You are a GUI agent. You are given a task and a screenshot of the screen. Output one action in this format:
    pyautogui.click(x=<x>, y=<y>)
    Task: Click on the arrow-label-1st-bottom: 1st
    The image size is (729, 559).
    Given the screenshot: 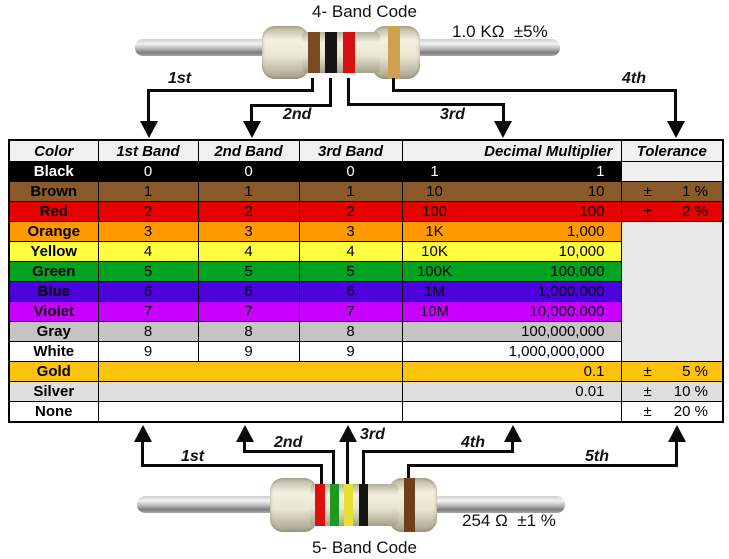 What is the action you would take?
    pyautogui.click(x=193, y=456)
    